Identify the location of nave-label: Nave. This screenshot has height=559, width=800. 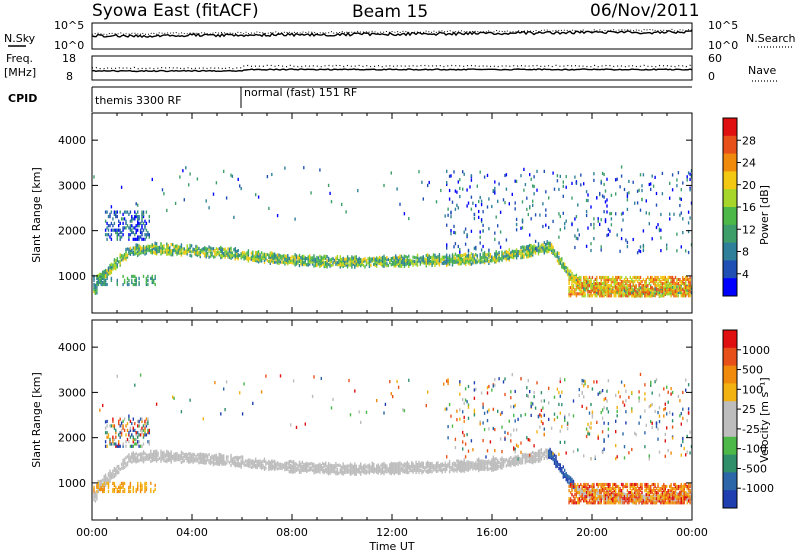
(762, 70).